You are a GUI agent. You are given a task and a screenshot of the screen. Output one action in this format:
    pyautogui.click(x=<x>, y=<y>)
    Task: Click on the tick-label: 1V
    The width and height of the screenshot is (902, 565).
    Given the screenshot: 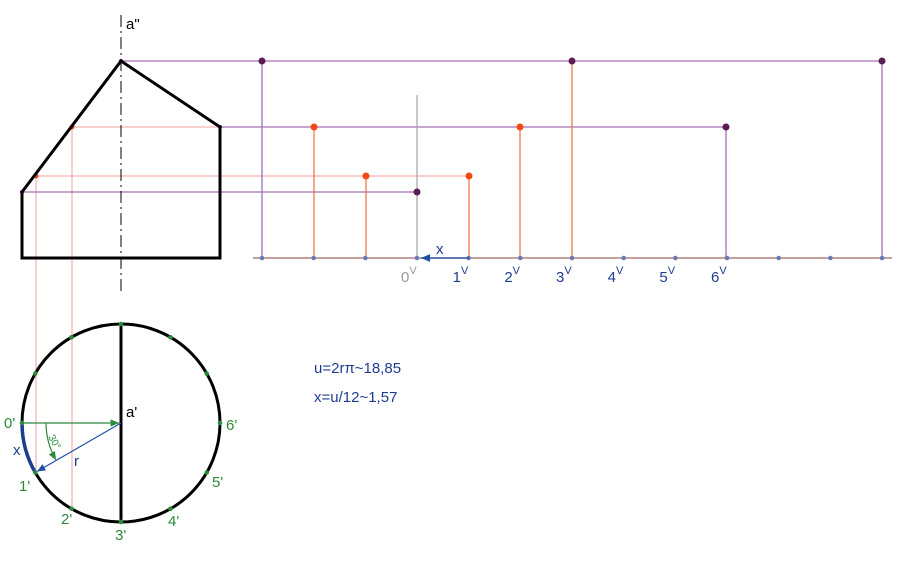 What is the action you would take?
    pyautogui.click(x=461, y=275)
    